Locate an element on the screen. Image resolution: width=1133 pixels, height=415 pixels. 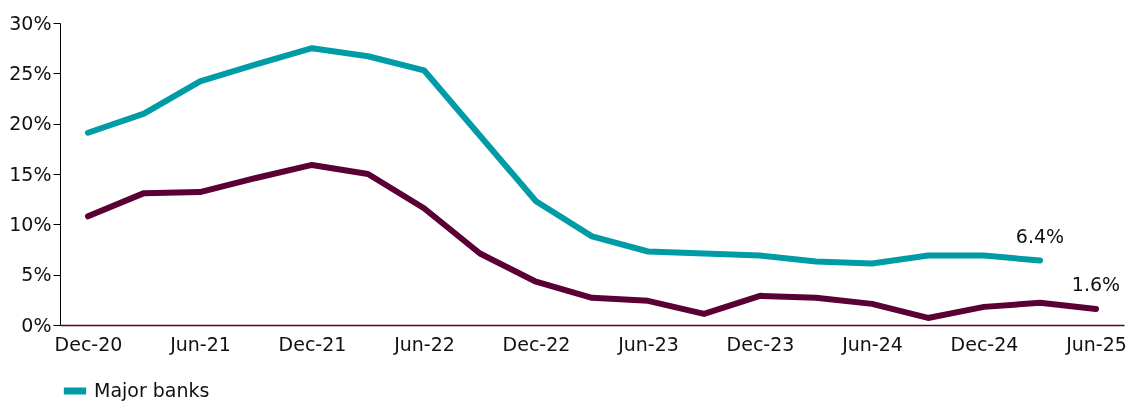
y-tick-label: 30% is located at coordinates (30, 22).